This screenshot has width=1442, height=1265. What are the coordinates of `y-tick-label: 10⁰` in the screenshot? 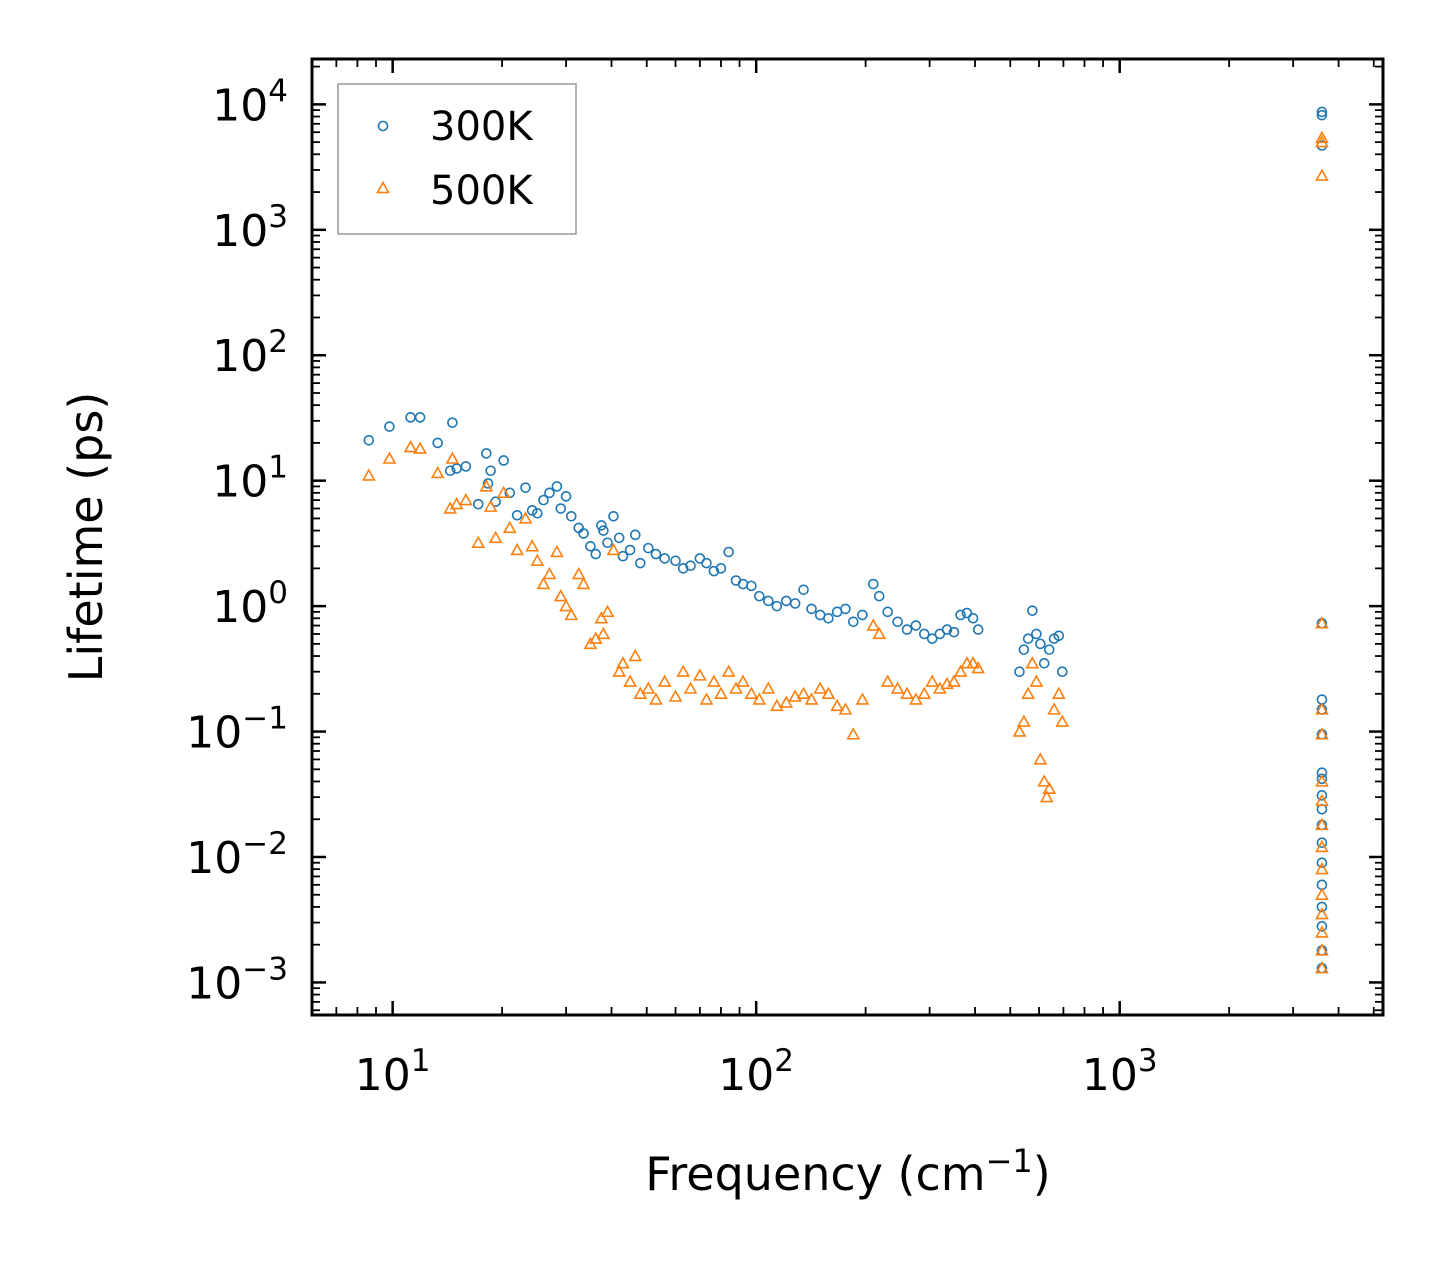 It's located at (250, 604).